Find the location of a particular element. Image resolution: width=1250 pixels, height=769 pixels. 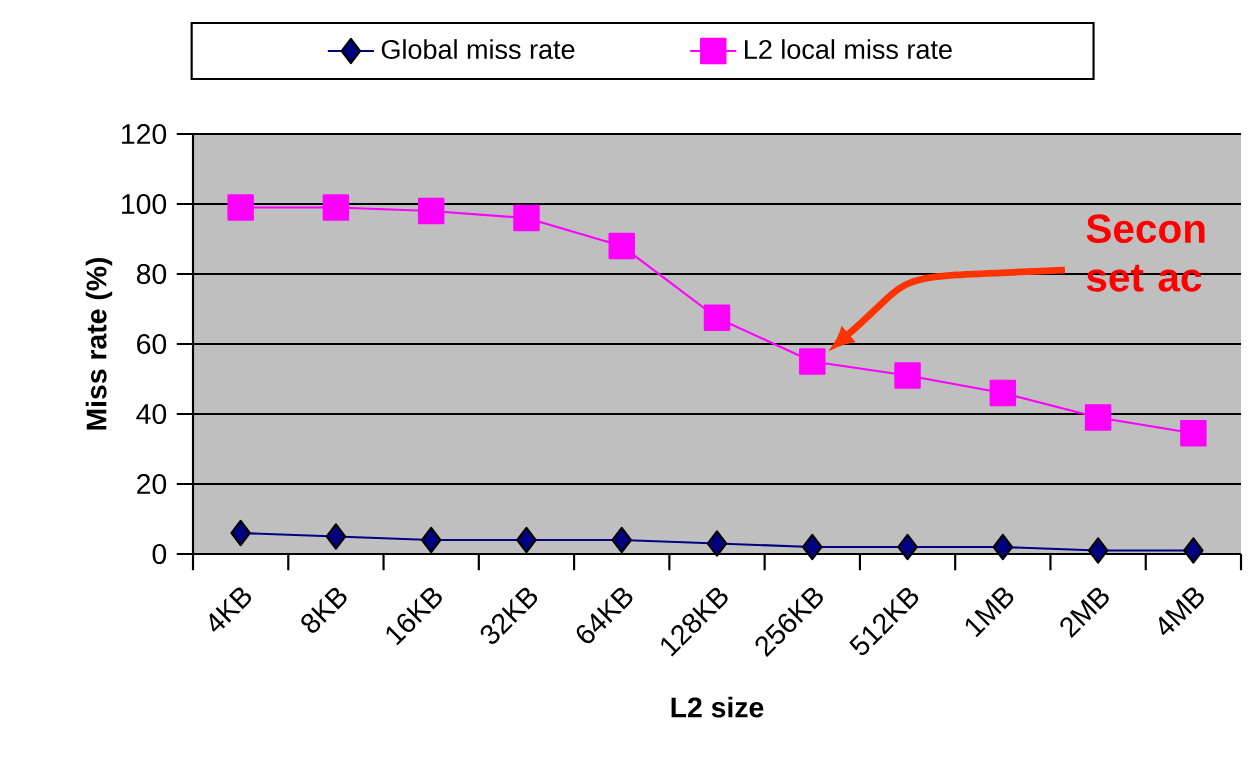

y-tick-label: 60 is located at coordinates (152, 344).